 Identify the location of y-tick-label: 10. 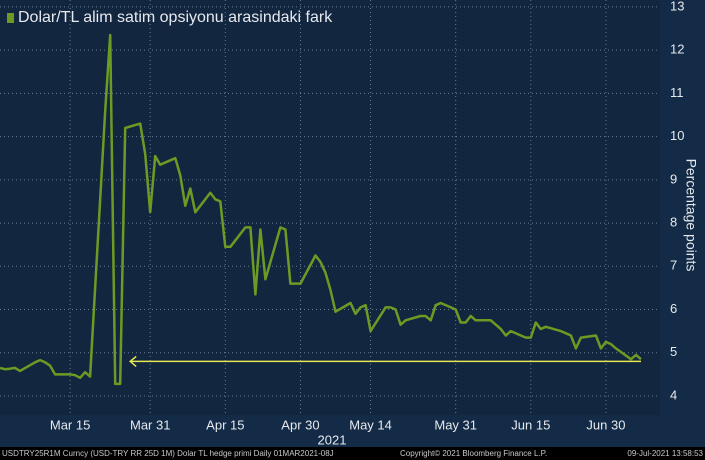
(677, 135).